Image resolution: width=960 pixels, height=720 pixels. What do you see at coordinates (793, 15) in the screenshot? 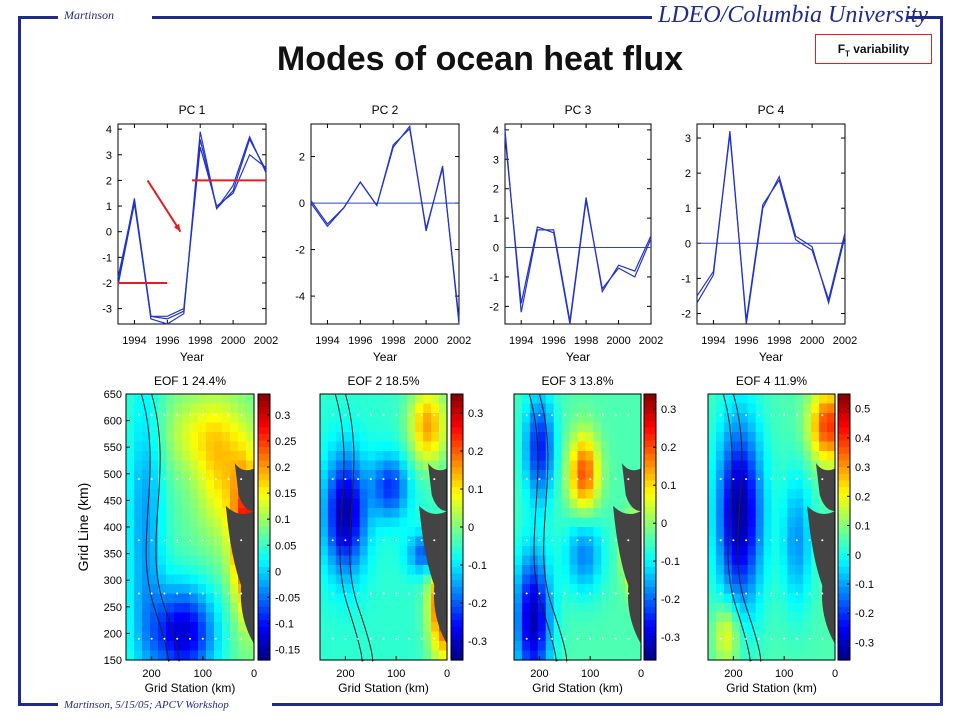
I see `institution-label: LDEO/Columbia University` at bounding box center [793, 15].